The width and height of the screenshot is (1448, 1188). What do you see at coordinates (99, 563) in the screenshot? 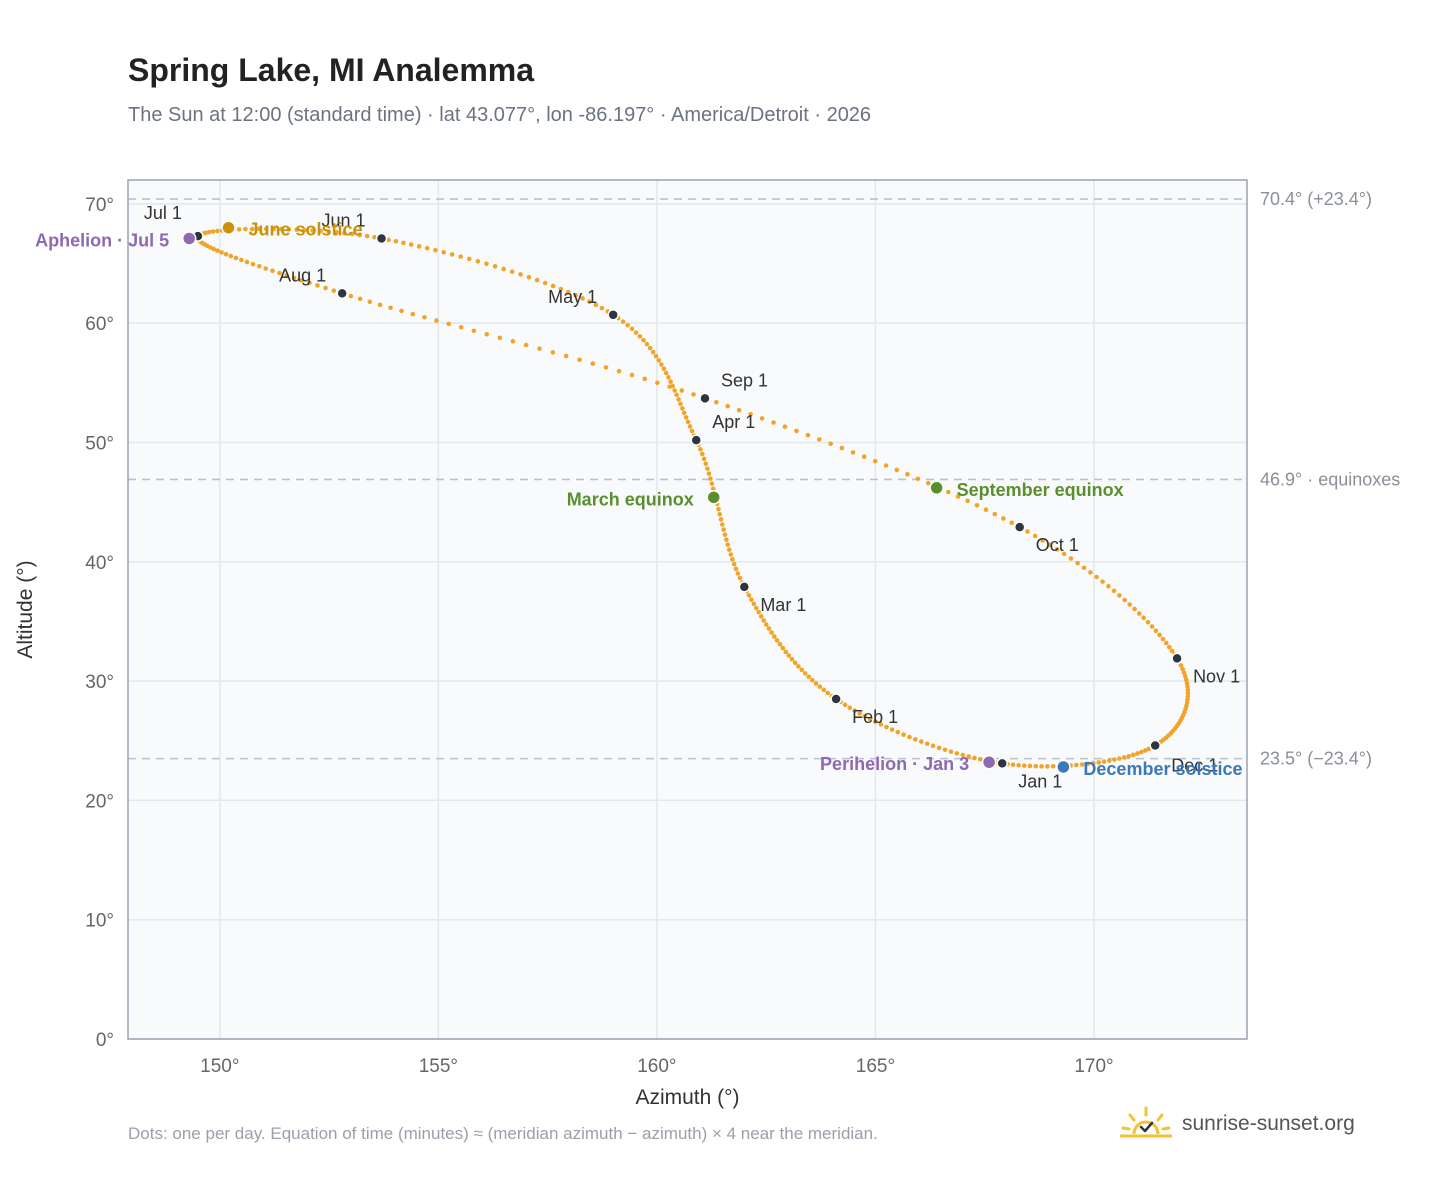
I see `y-tick-label: 40°` at bounding box center [99, 563].